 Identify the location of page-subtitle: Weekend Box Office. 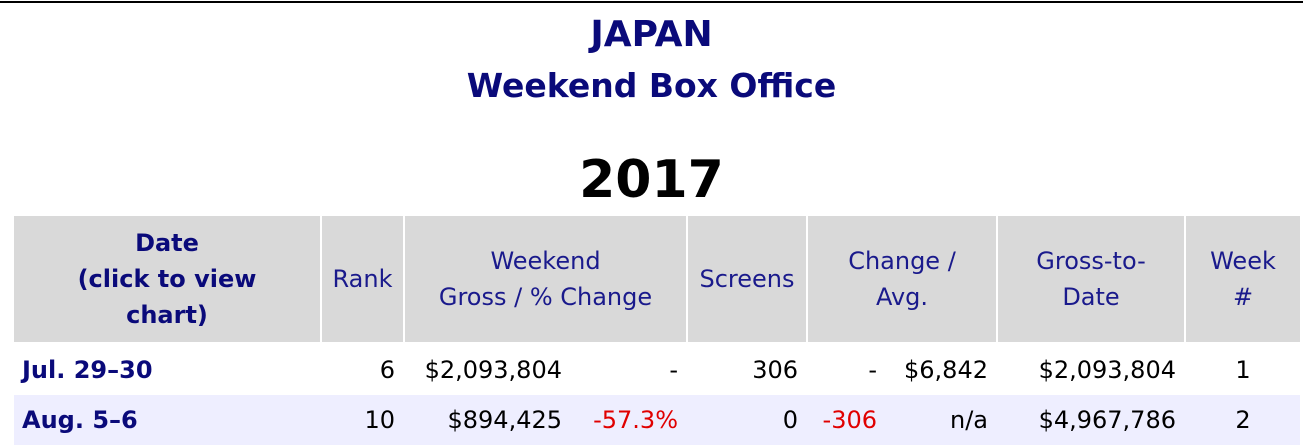
(651, 85).